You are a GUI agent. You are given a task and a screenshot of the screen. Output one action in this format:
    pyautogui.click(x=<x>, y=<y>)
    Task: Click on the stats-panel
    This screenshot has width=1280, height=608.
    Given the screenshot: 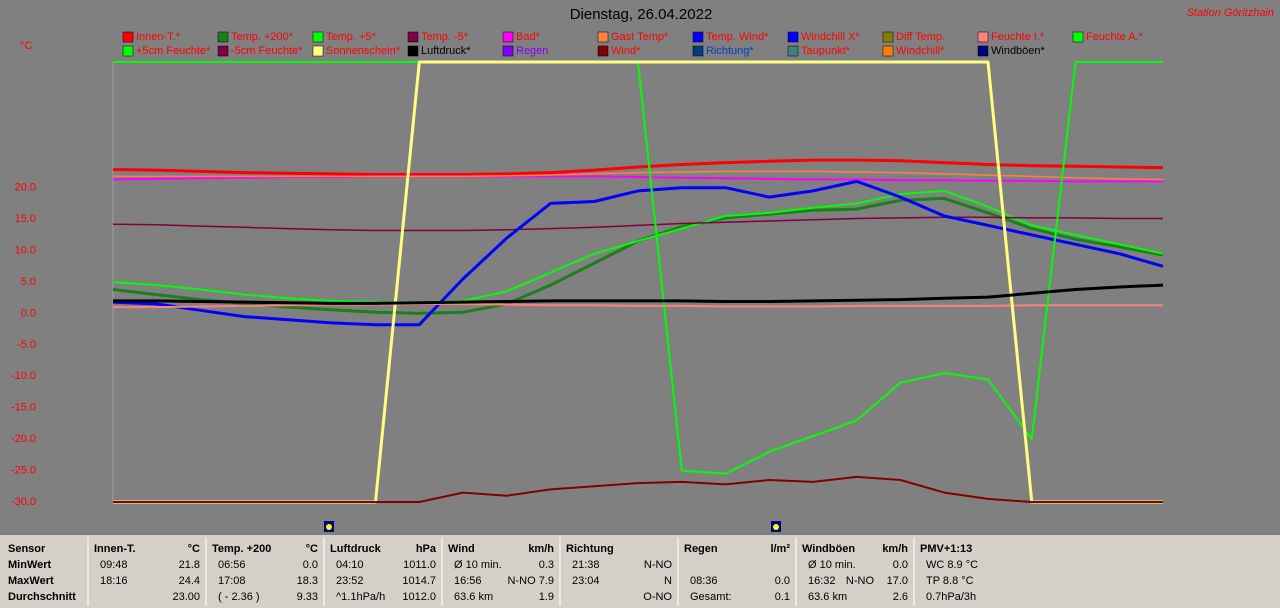 What is the action you would take?
    pyautogui.click(x=640, y=571)
    